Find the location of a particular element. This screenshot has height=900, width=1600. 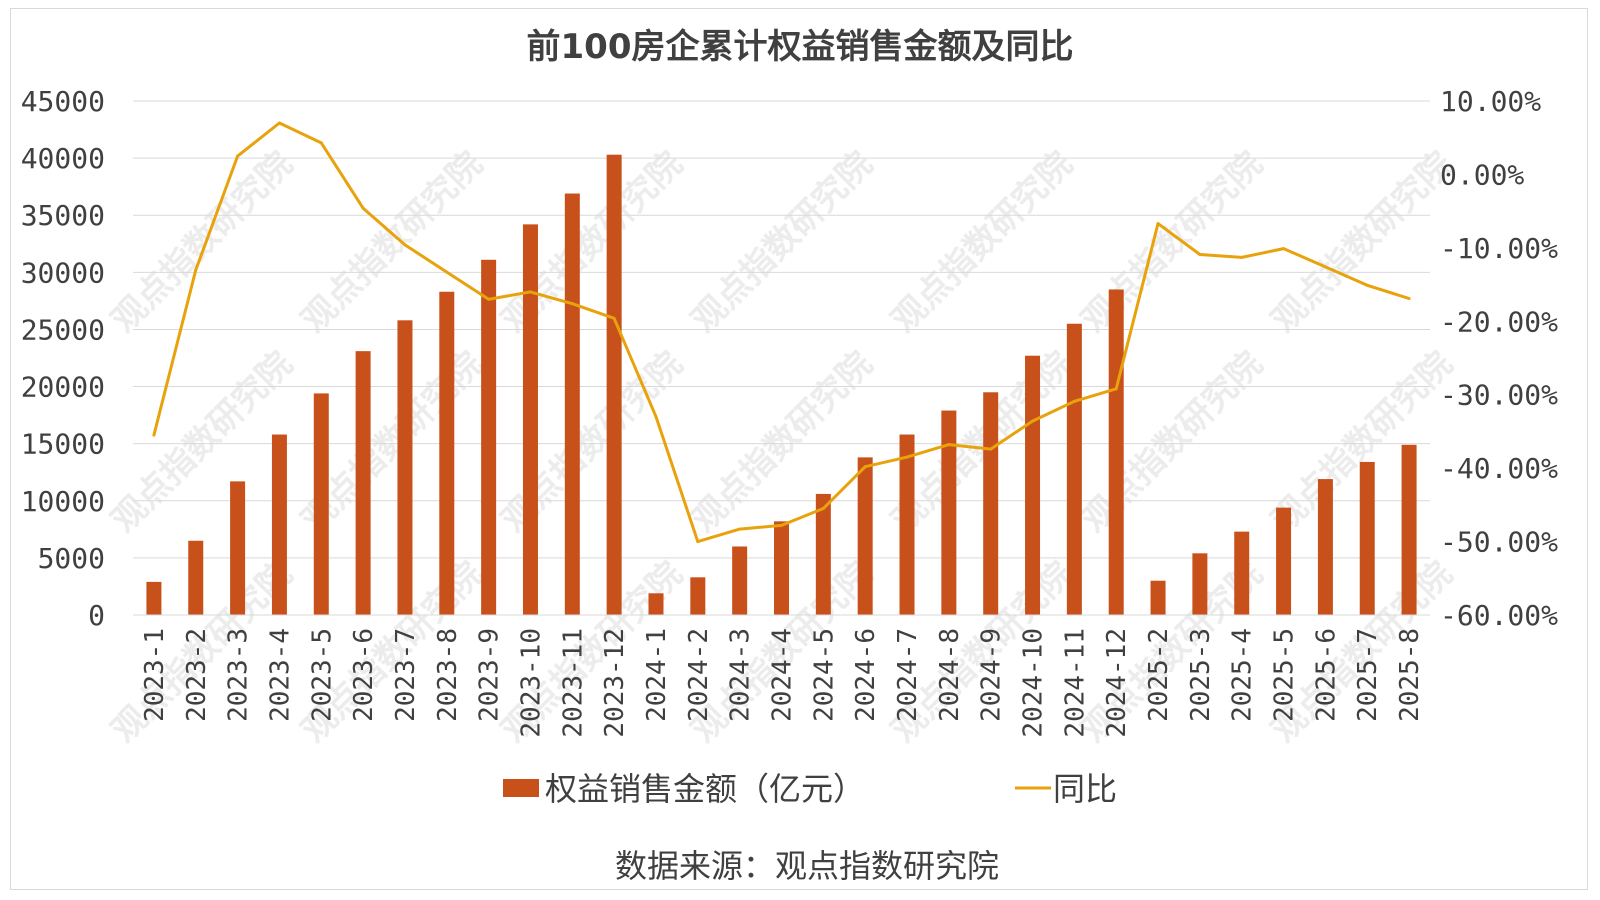

right-y-tick-label: -60.00% is located at coordinates (1499, 615).